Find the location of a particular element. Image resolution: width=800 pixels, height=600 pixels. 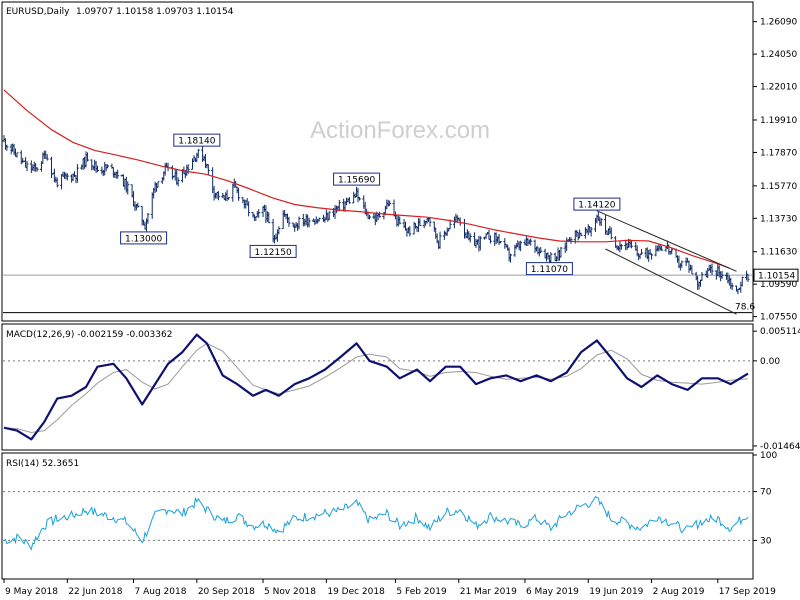

x-tick-label: 21 Mar 2019 is located at coordinates (488, 592).